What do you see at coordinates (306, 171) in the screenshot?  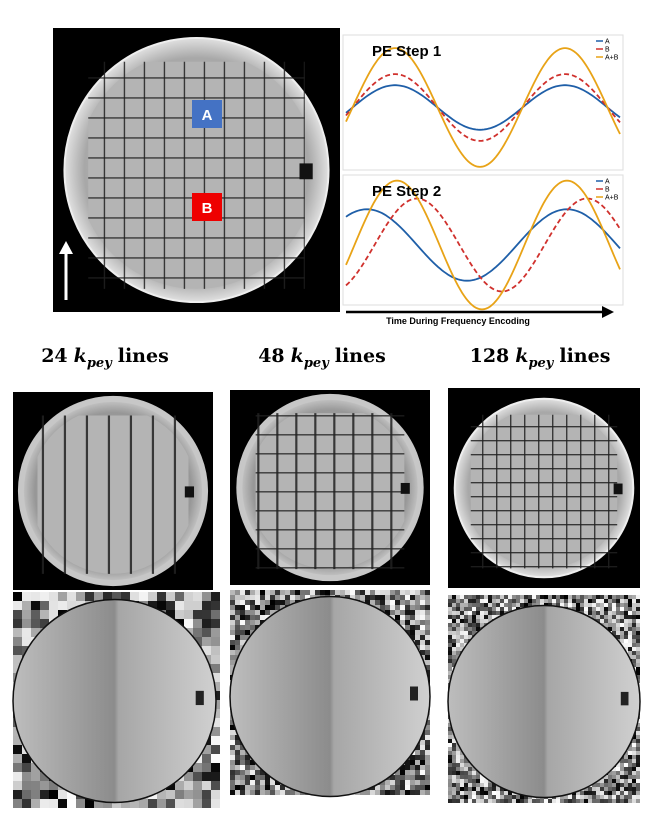 I see `notch` at bounding box center [306, 171].